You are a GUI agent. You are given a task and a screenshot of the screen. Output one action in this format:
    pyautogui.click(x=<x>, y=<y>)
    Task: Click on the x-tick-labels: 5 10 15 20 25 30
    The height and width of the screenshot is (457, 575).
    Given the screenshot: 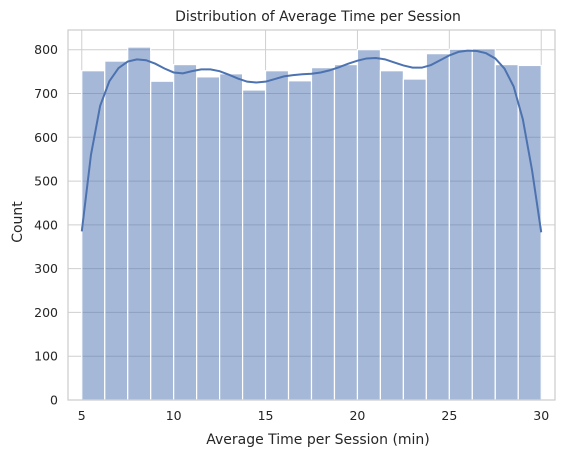 What is the action you would take?
    pyautogui.click(x=313, y=415)
    